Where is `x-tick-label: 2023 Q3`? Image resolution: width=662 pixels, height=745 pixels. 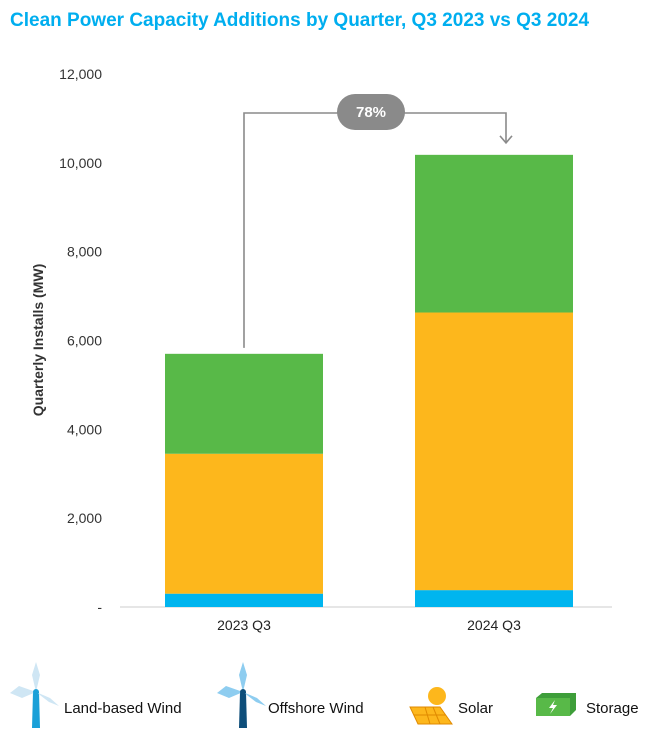 x-tick-label: 2023 Q3 is located at coordinates (244, 625).